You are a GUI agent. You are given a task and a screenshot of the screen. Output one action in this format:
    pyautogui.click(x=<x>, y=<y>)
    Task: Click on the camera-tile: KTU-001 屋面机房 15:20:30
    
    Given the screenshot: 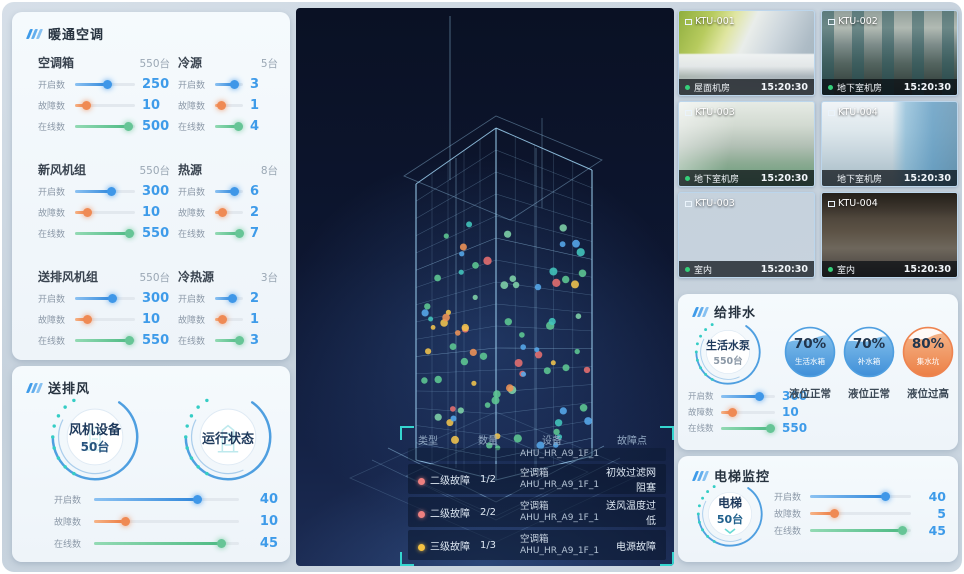 What is the action you would take?
    pyautogui.click(x=746, y=53)
    